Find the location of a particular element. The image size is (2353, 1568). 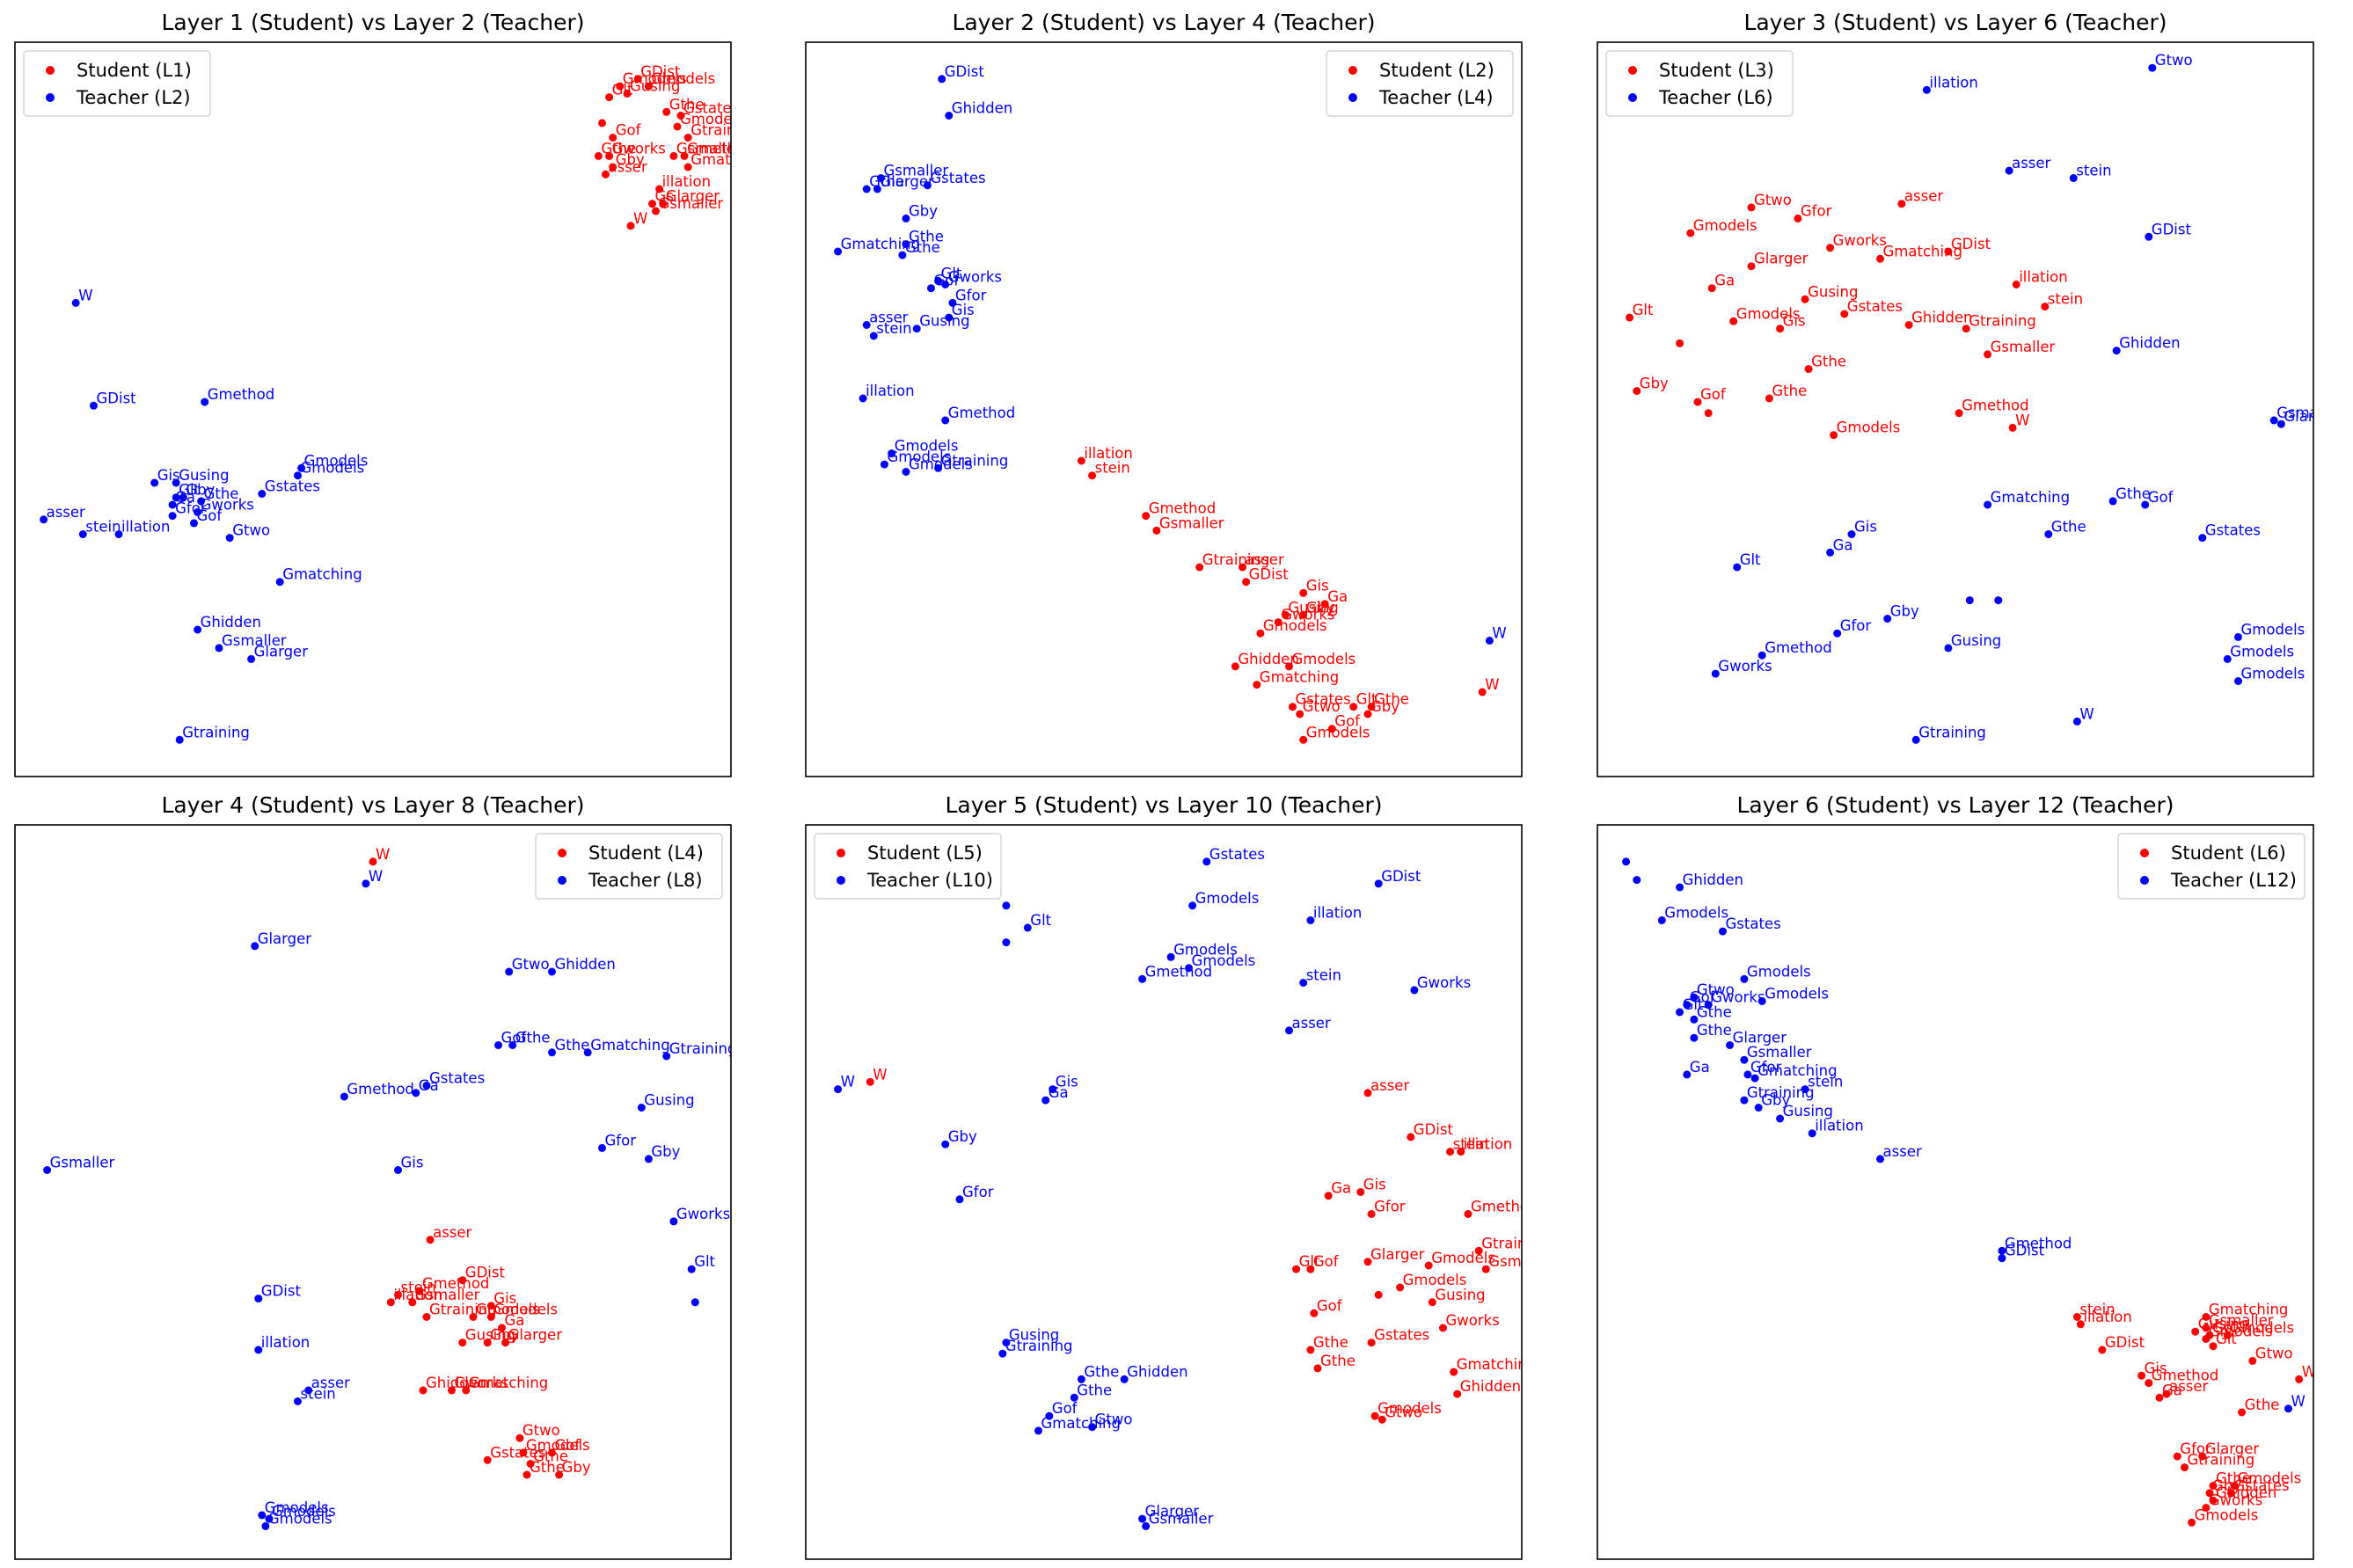

point-label: Glarger is located at coordinates (1397, 1254).